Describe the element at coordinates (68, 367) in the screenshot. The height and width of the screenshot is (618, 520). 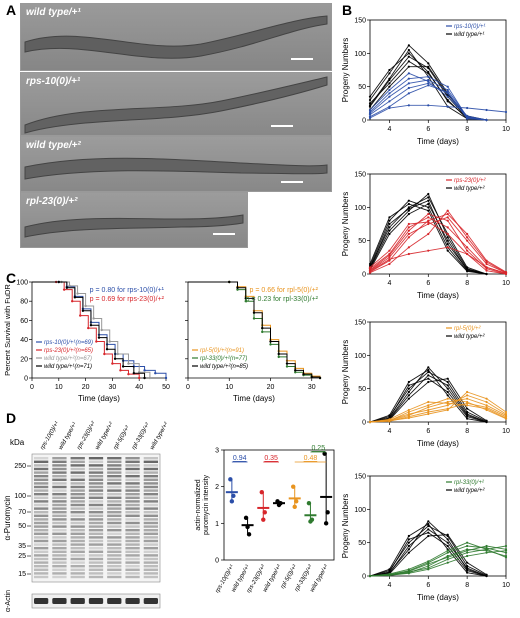
I see `legend-label: wild type/+¹(n=71)` at that location.